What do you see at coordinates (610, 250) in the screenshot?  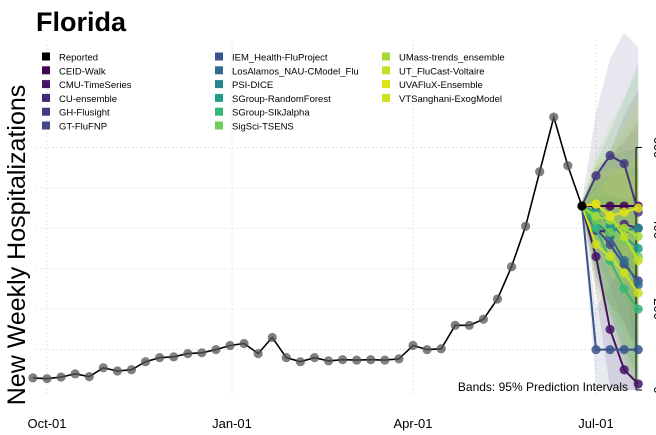 I see `band-SigSci-TSENS` at bounding box center [610, 250].